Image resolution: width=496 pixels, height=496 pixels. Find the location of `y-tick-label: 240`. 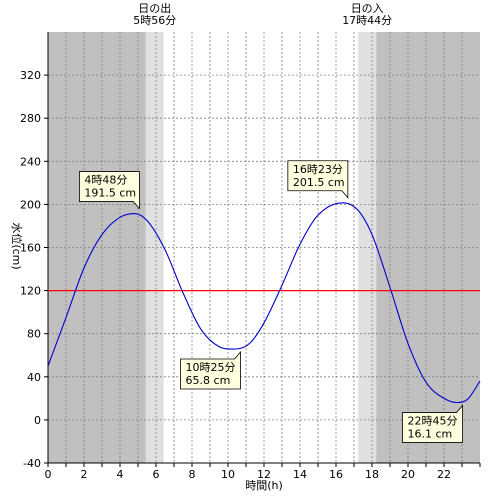

y-tick-label: 240 is located at coordinates (30, 161).